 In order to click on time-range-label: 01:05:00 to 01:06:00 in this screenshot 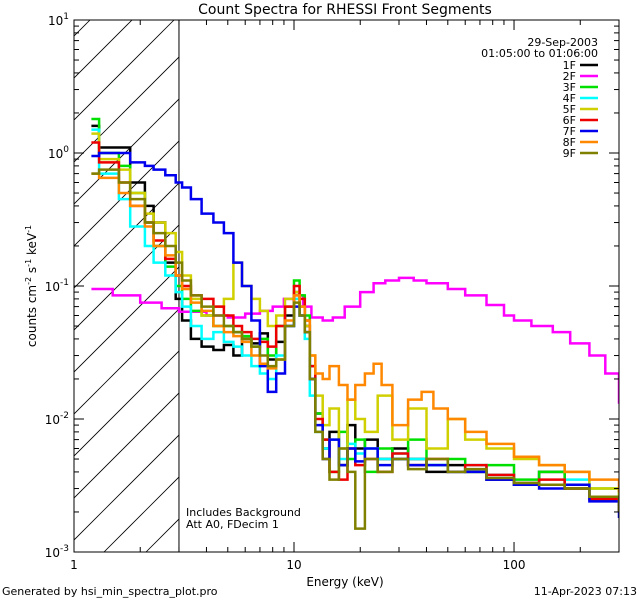, I will do `click(539, 53)`.